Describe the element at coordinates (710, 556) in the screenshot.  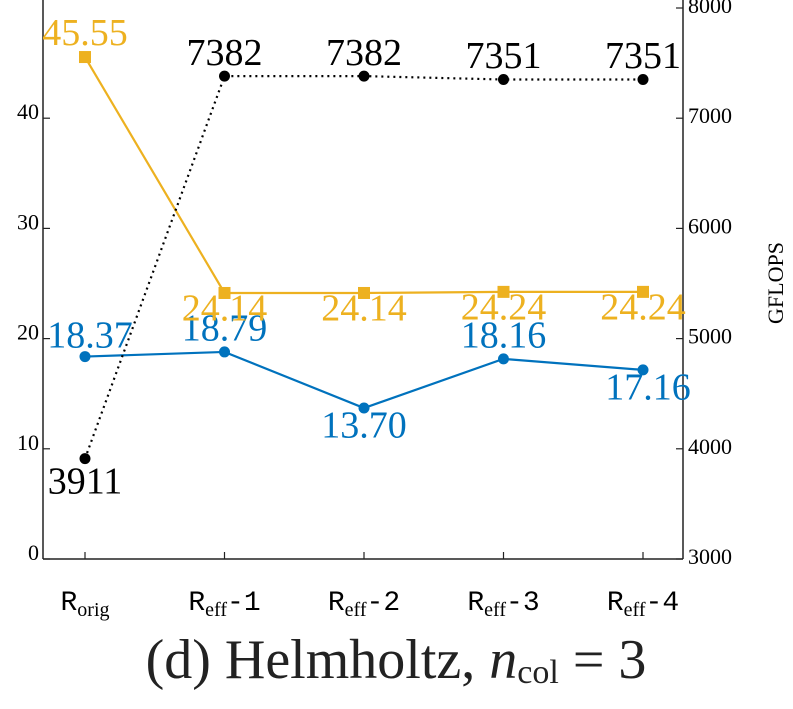
I see `y2-tick-label: 3000` at that location.